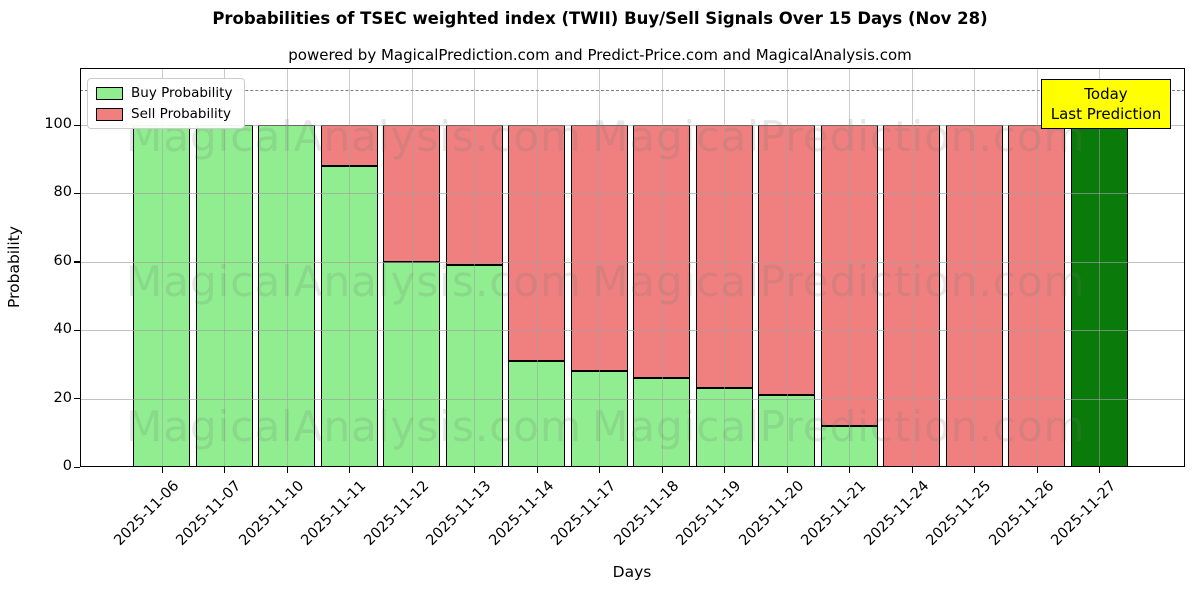 The image size is (1200, 600). What do you see at coordinates (1106, 114) in the screenshot?
I see `today-annotation-line2: Last Prediction` at bounding box center [1106, 114].